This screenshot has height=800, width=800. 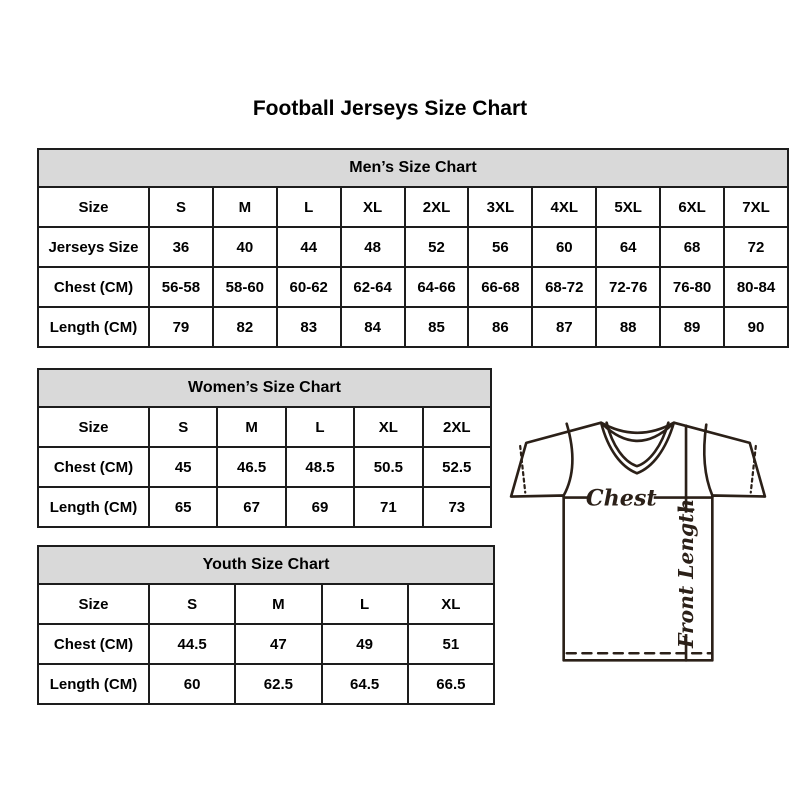 What do you see at coordinates (388, 467) in the screenshot?
I see `size-cell: 50.5` at bounding box center [388, 467].